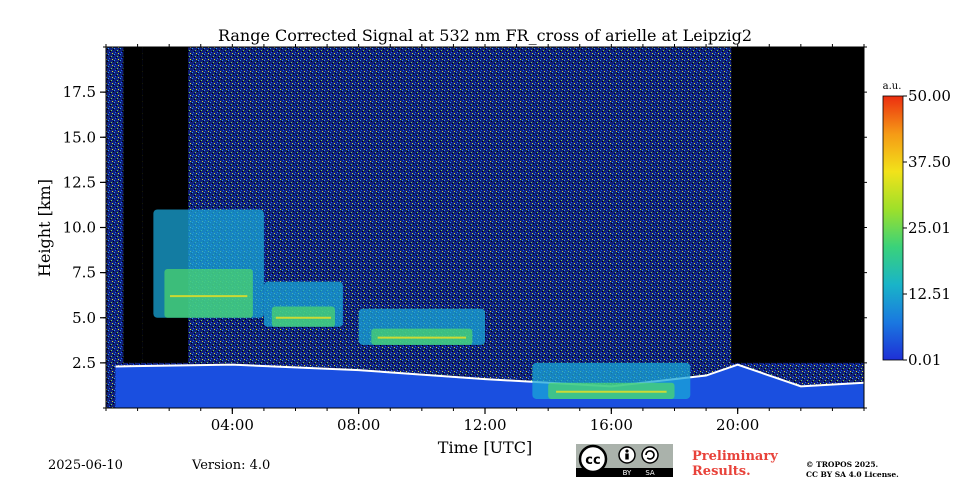 The image size is (960, 481). I want to click on x-tick-label: 04:00, so click(232, 425).